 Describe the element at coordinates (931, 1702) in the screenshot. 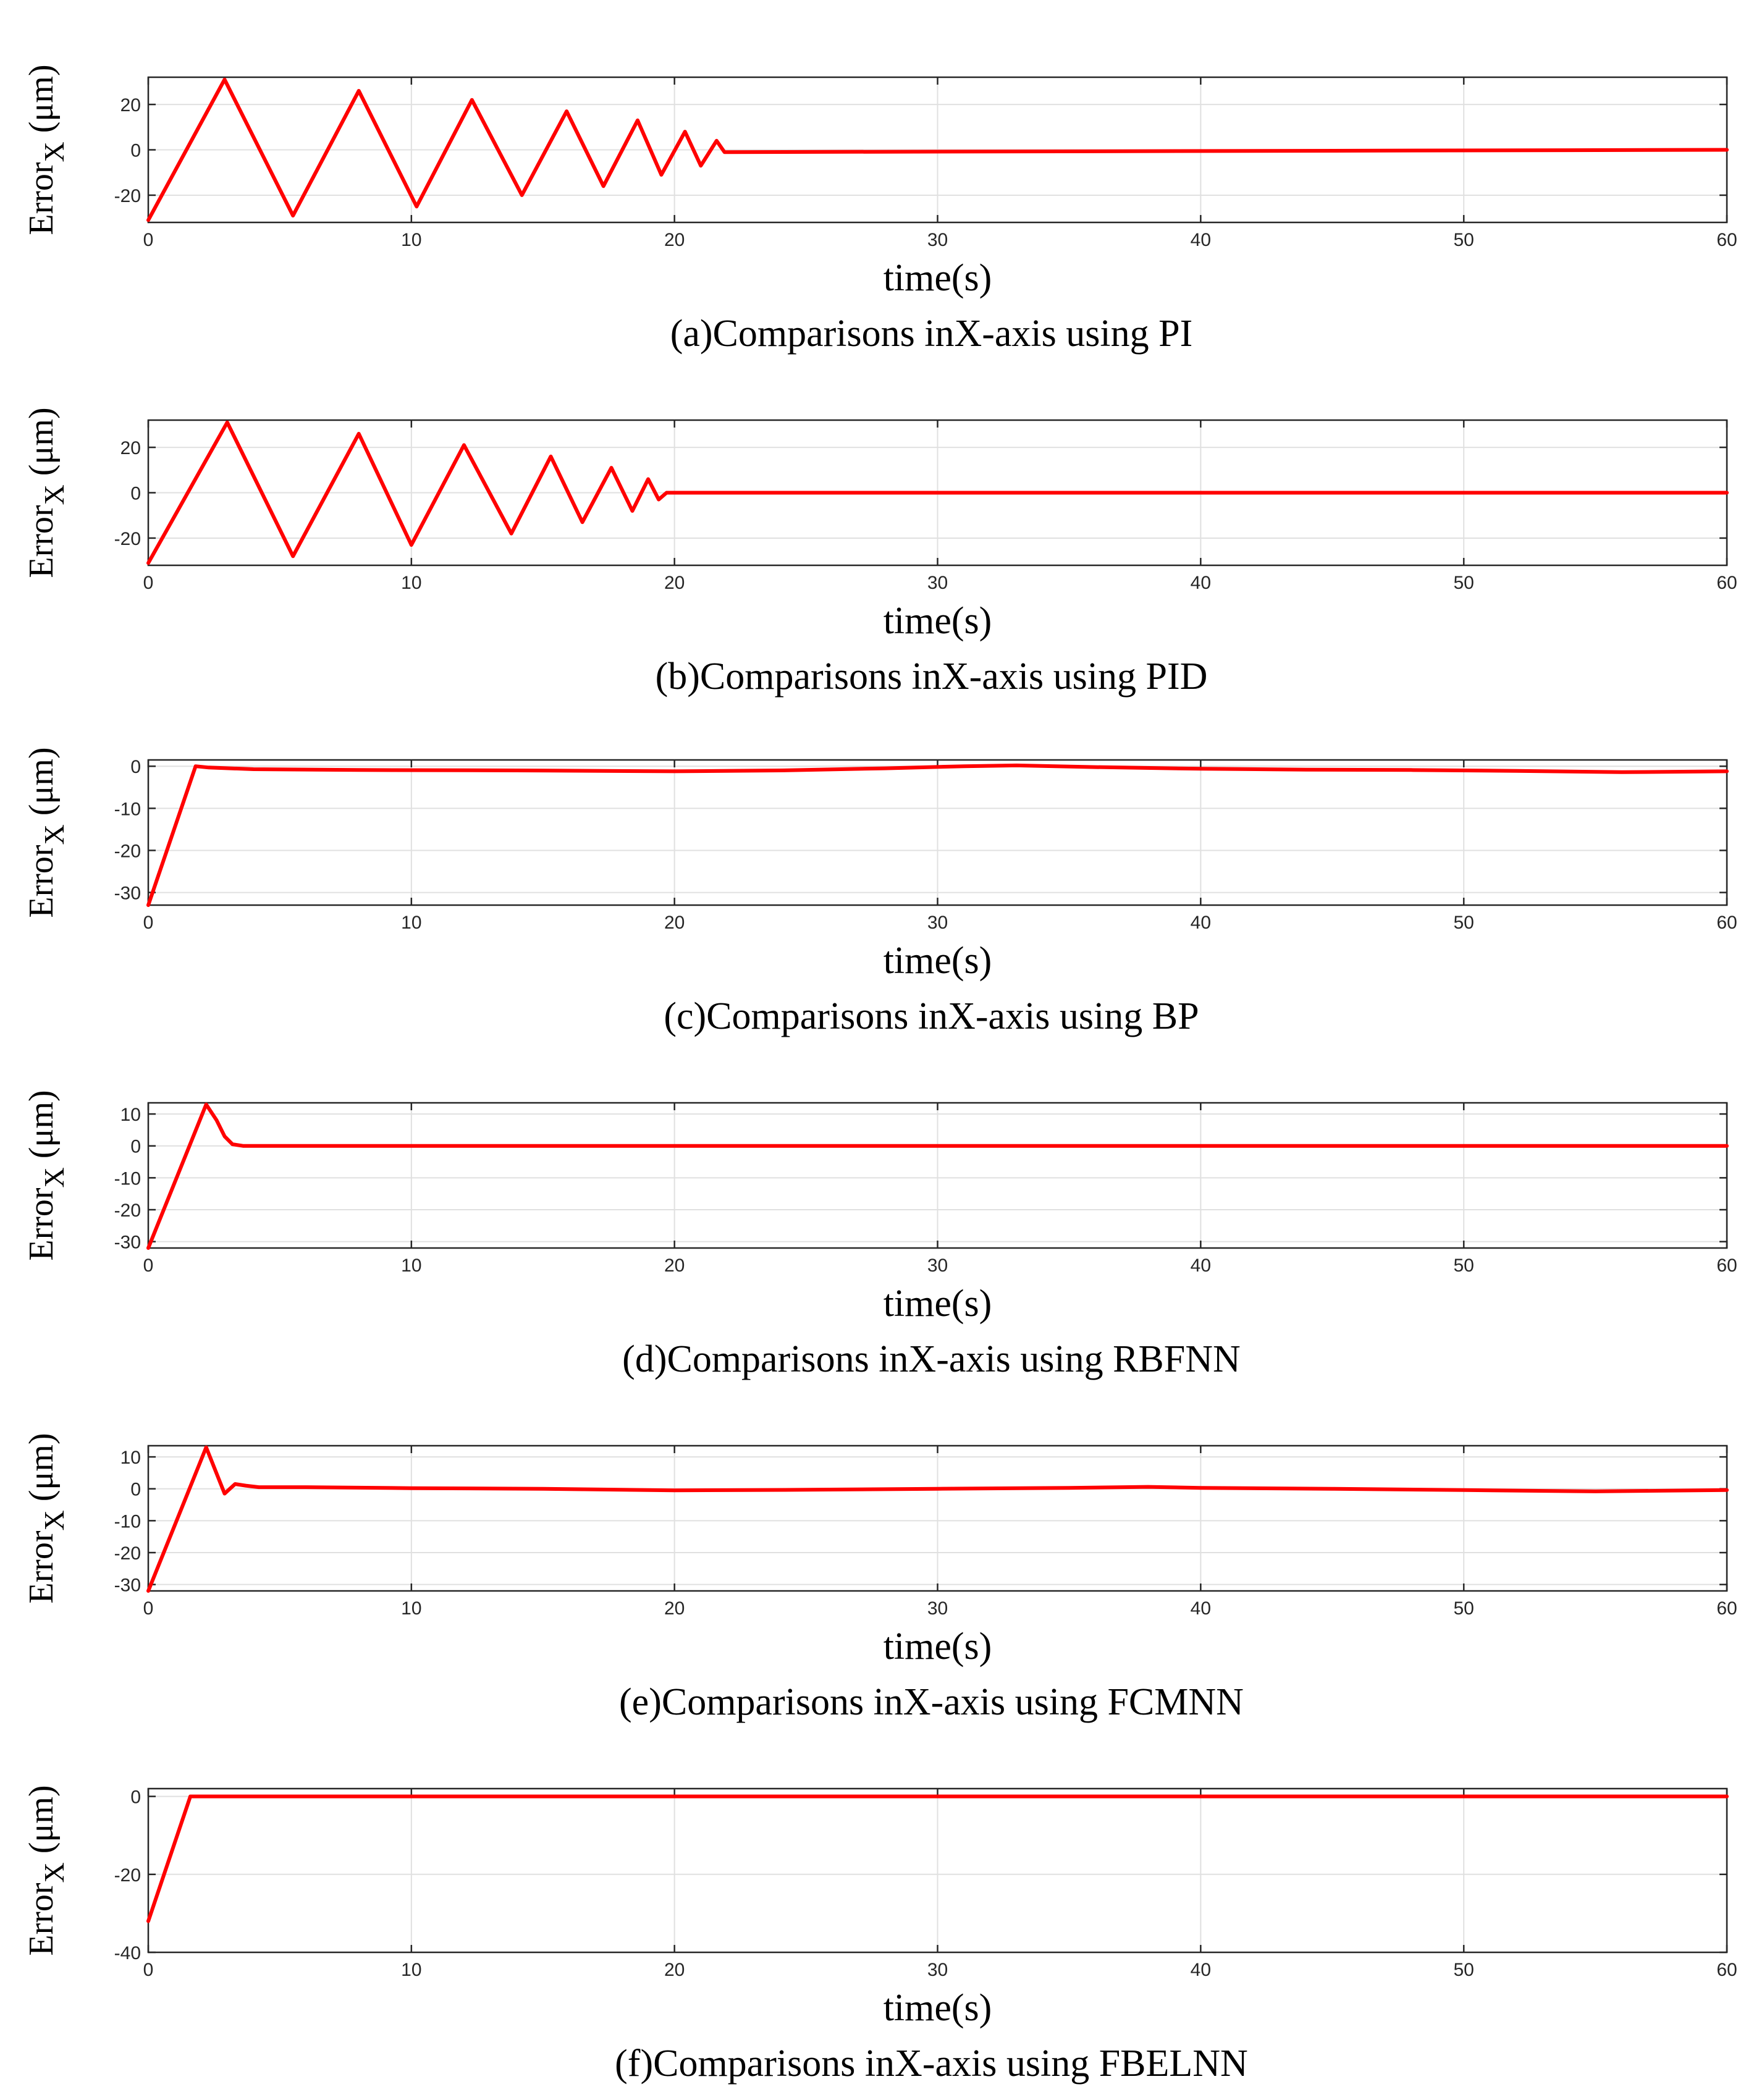

I see `panel-caption: (e)Comparisons inX-axis using FCMNN` at that location.